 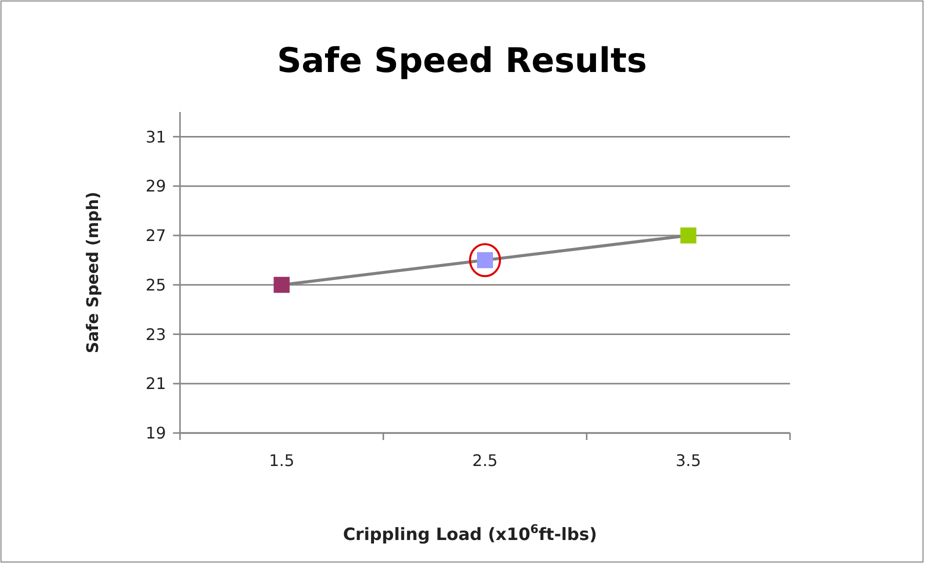 I want to click on x-tick-label: 3.5, so click(x=689, y=460).